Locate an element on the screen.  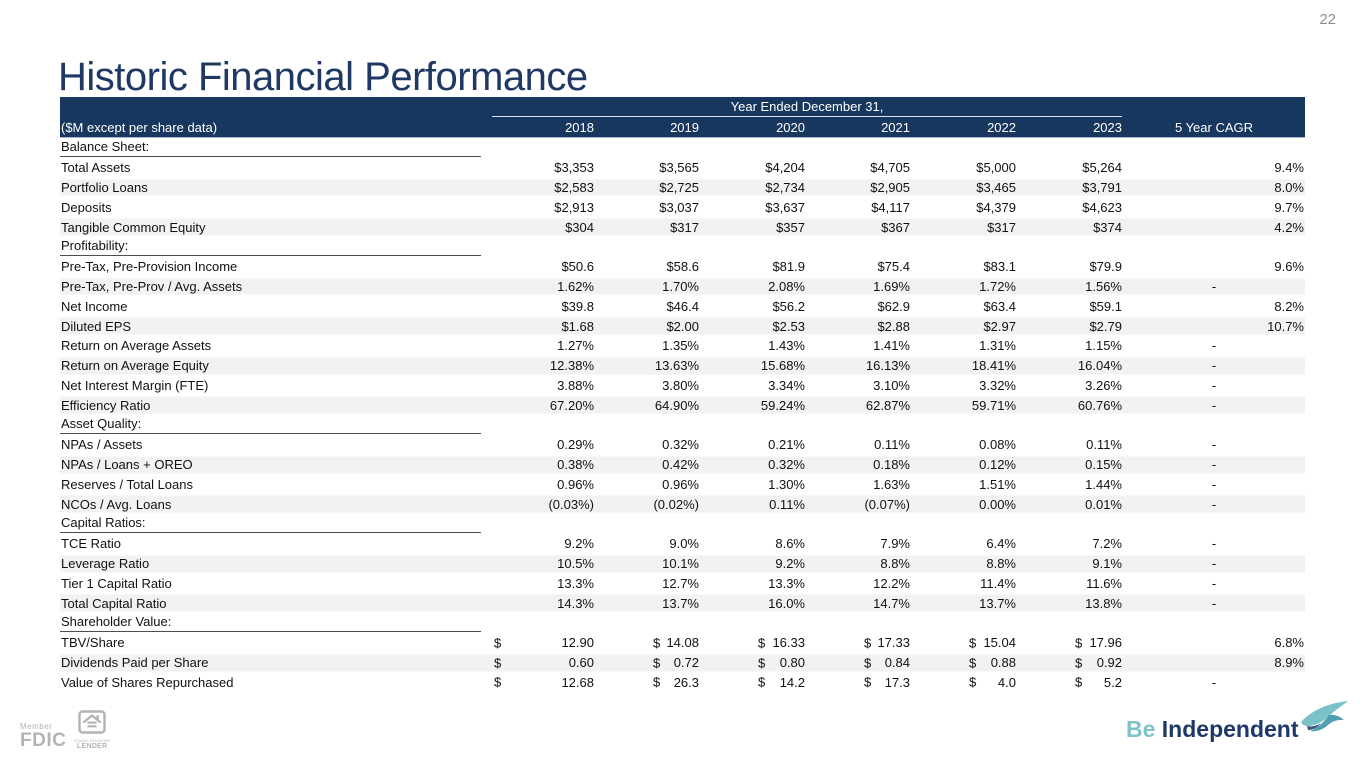
value-cell: $0.92 is located at coordinates (1070, 662).